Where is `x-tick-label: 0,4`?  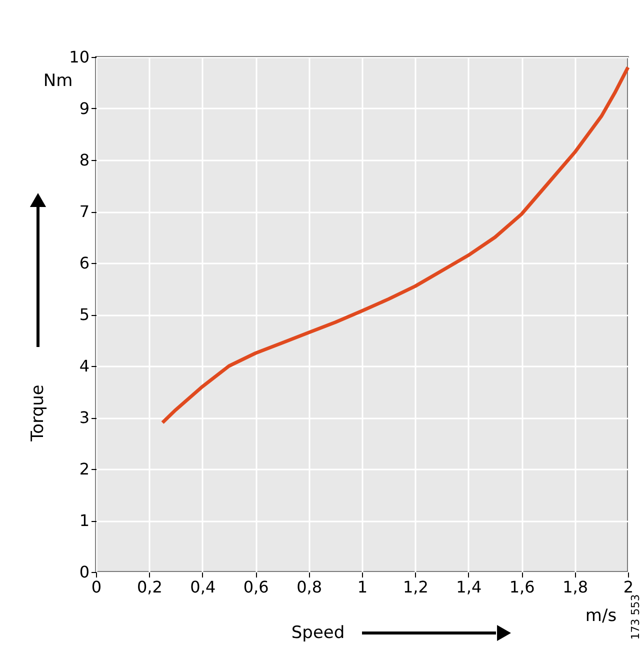
x-tick-label: 0,4 is located at coordinates (203, 587).